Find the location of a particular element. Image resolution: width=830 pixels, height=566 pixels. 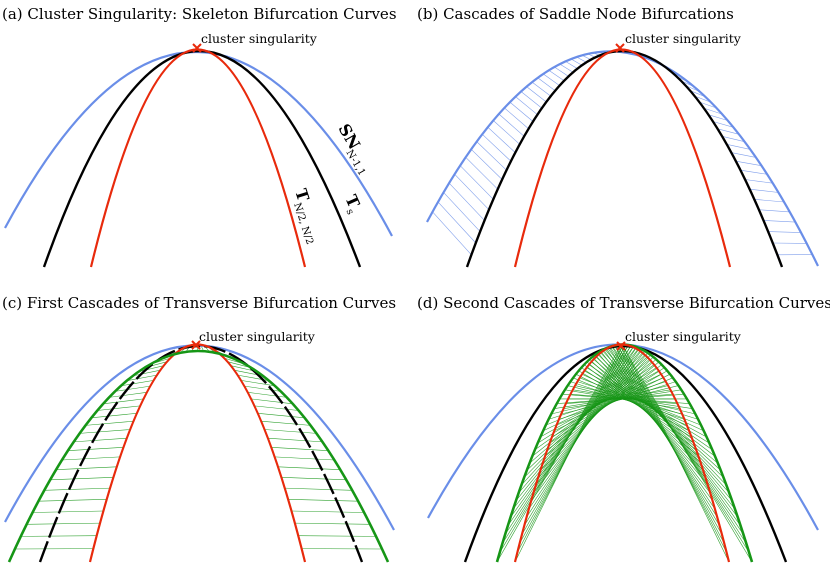

panel-c-tn-curve is located at coordinates (197, 453).